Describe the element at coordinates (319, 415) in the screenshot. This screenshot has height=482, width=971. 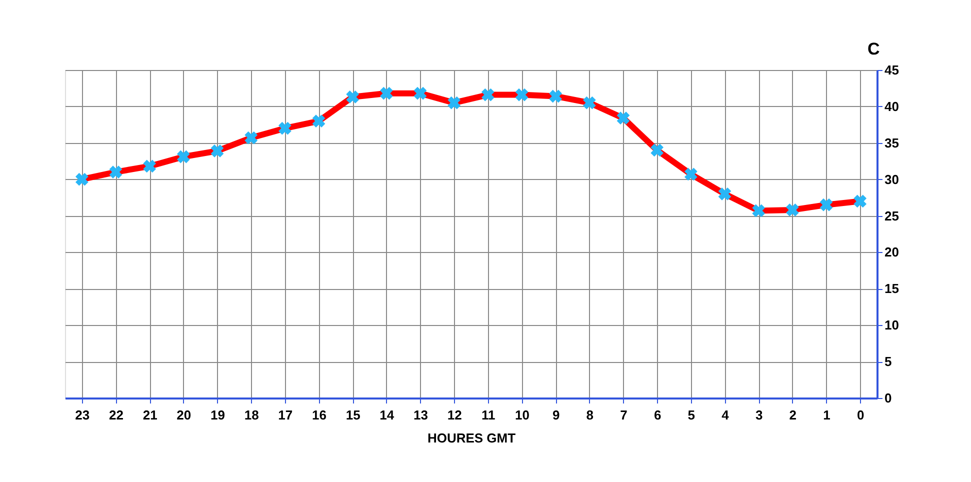
I see `x-tick-label: 16` at that location.